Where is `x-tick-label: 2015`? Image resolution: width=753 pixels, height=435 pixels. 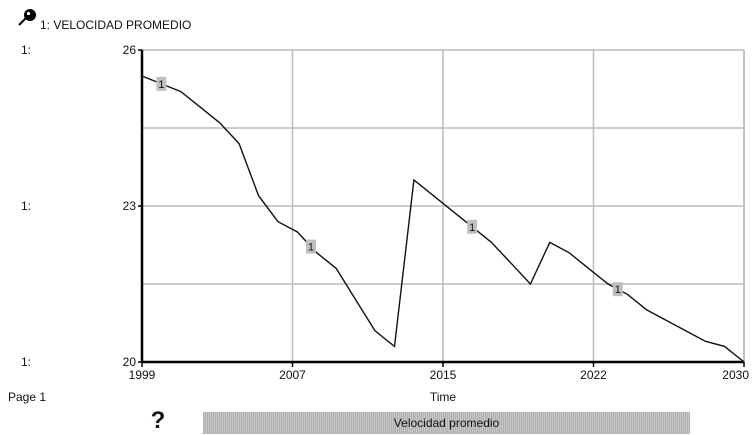
x-tick-label: 2015 is located at coordinates (443, 375).